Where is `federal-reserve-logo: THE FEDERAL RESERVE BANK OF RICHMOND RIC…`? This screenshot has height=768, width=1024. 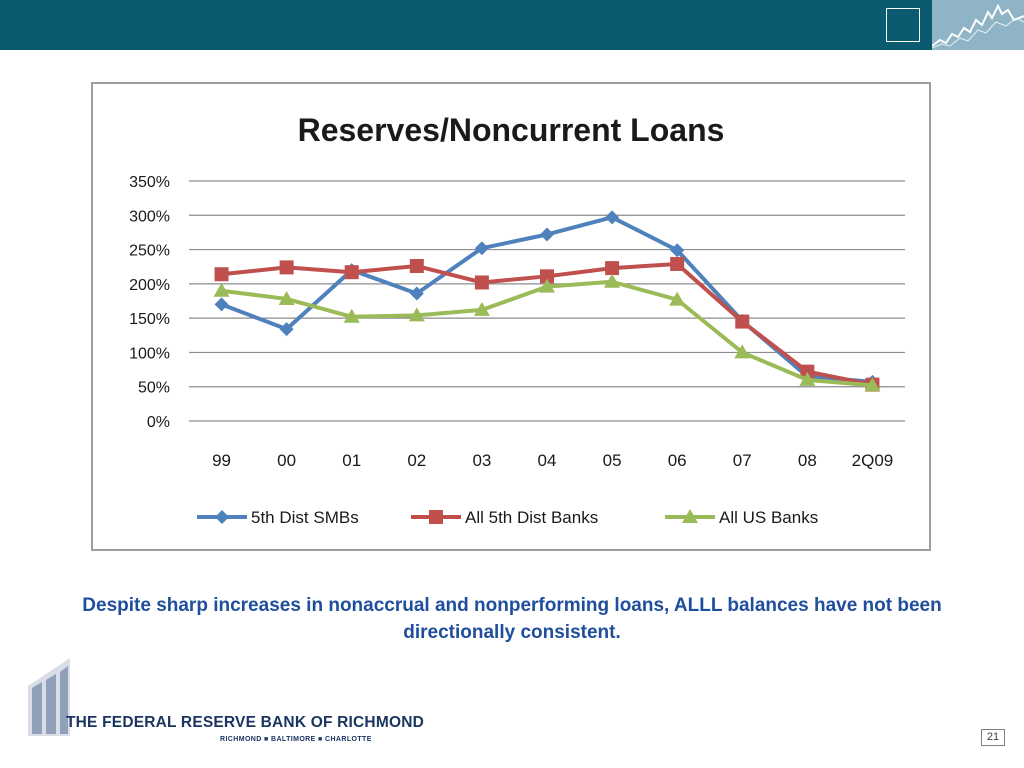
federal-reserve-logo: THE FEDERAL RESERVE BANK OF RICHMOND RIC… is located at coordinates (226, 702).